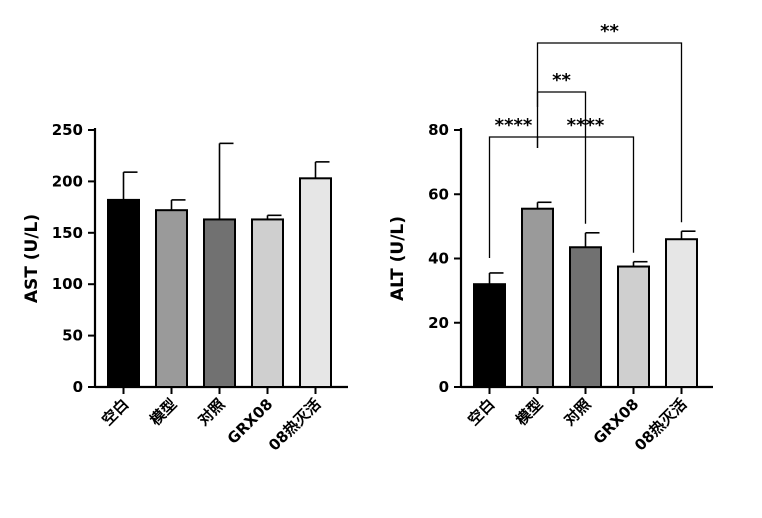  I want to click on y-tick-label: 20, so click(438, 323).